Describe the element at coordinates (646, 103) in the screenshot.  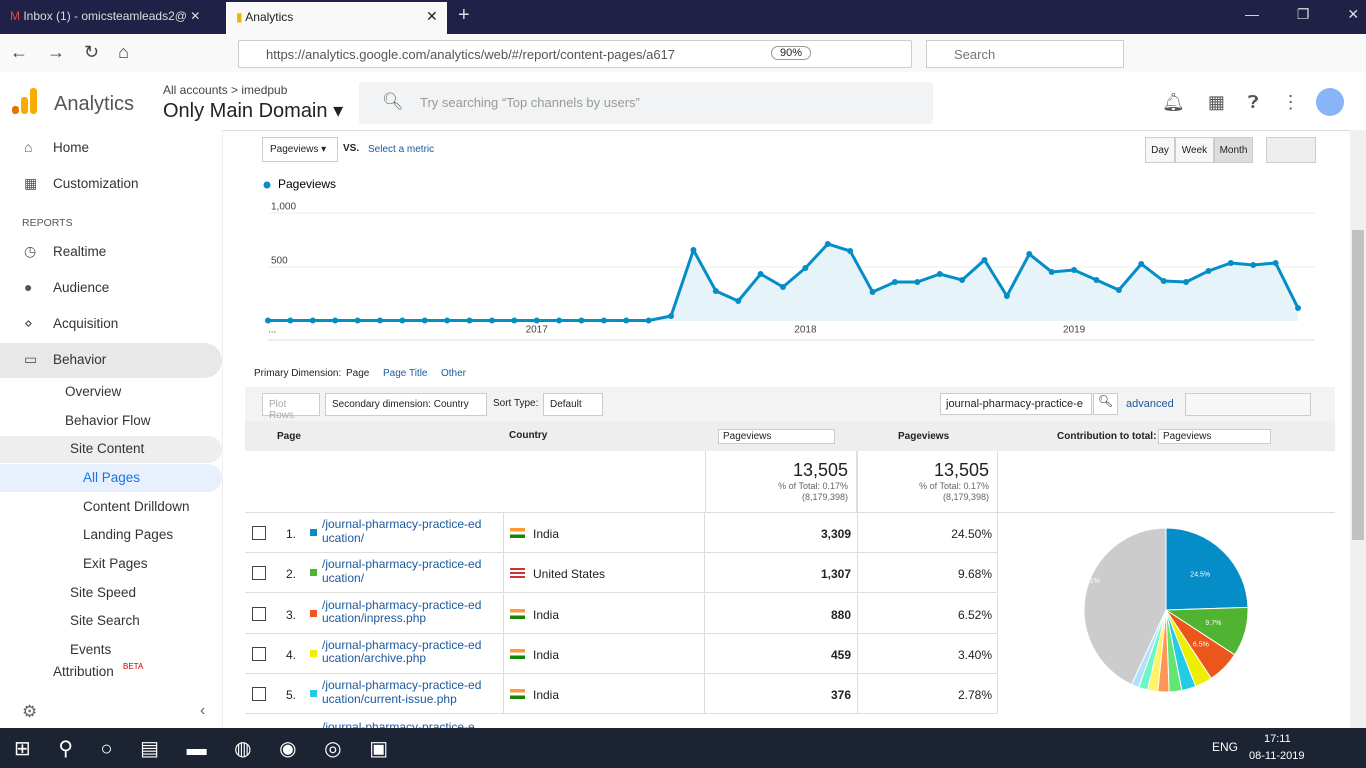
I see `ga-search` at that location.